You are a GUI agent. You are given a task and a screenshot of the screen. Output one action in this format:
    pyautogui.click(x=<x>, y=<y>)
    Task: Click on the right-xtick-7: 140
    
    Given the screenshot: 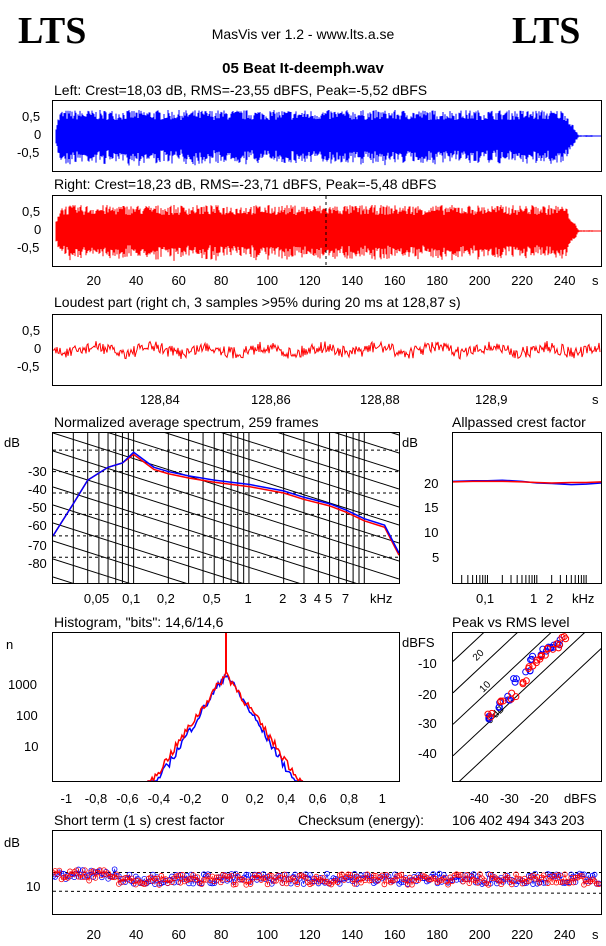 What is the action you would take?
    pyautogui.click(x=352, y=280)
    